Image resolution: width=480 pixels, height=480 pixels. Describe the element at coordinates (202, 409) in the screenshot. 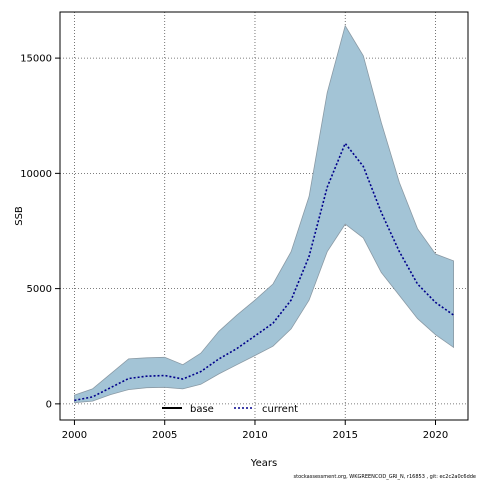

I see `legend-label-base: base` at that location.